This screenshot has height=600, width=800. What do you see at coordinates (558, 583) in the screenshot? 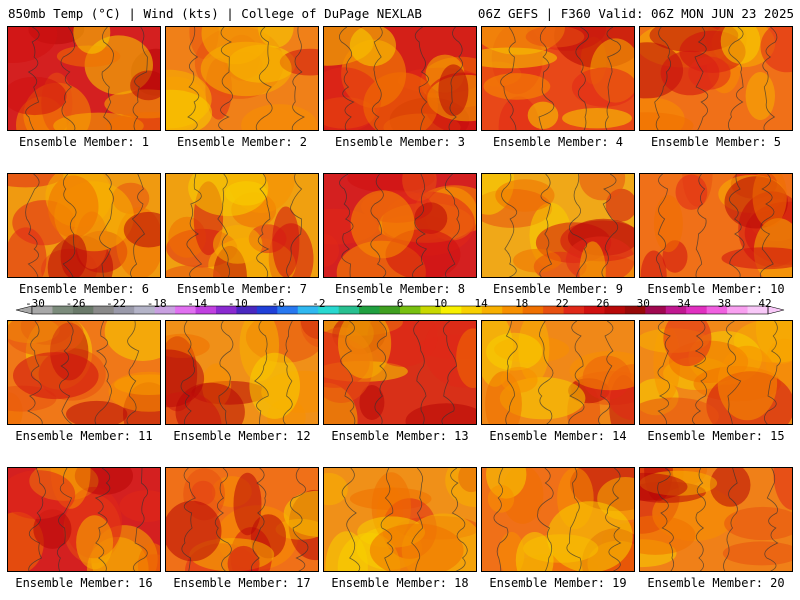
I see `ensemble-member-label: Ensemble Member: 19` at bounding box center [558, 583].